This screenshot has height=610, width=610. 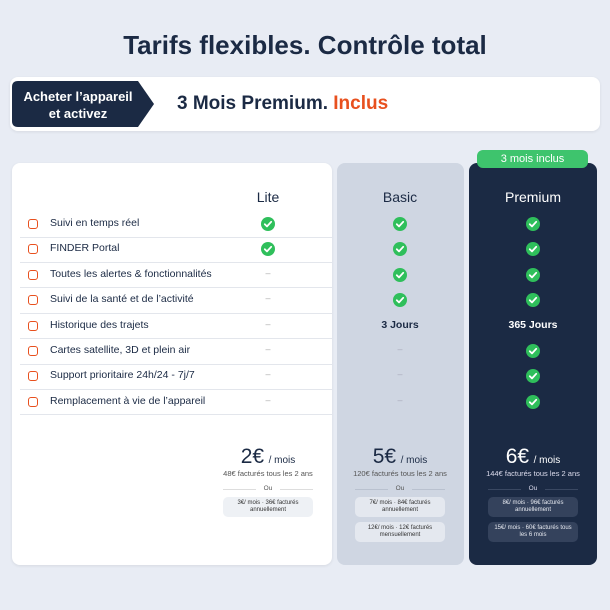 What do you see at coordinates (533, 507) in the screenshot?
I see `price-option: 8€/ mois · 96€ facturés annuellement` at bounding box center [533, 507].